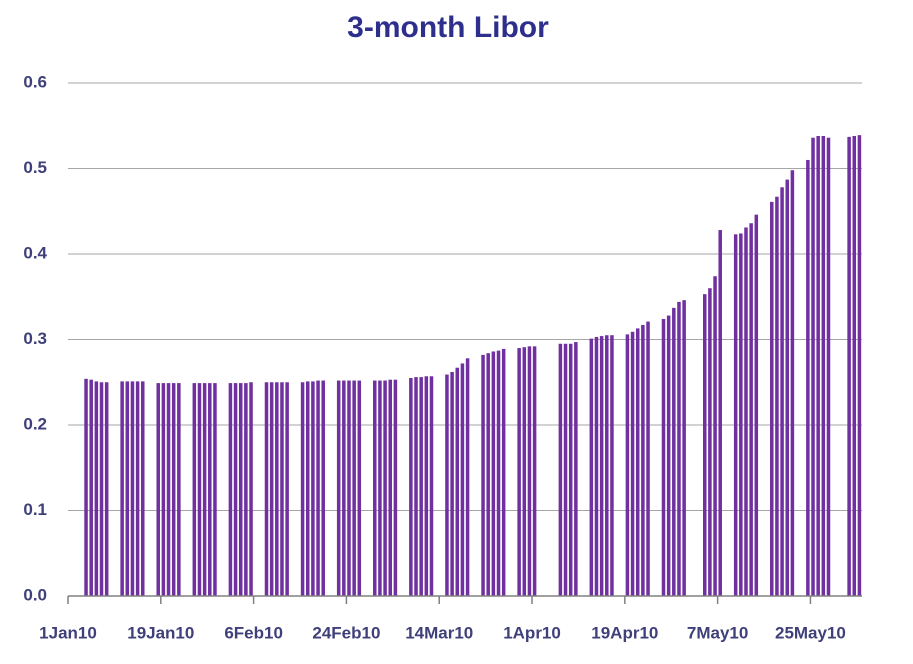 The width and height of the screenshot is (913, 664). I want to click on x-tick-label: 24Feb10, so click(346, 632).